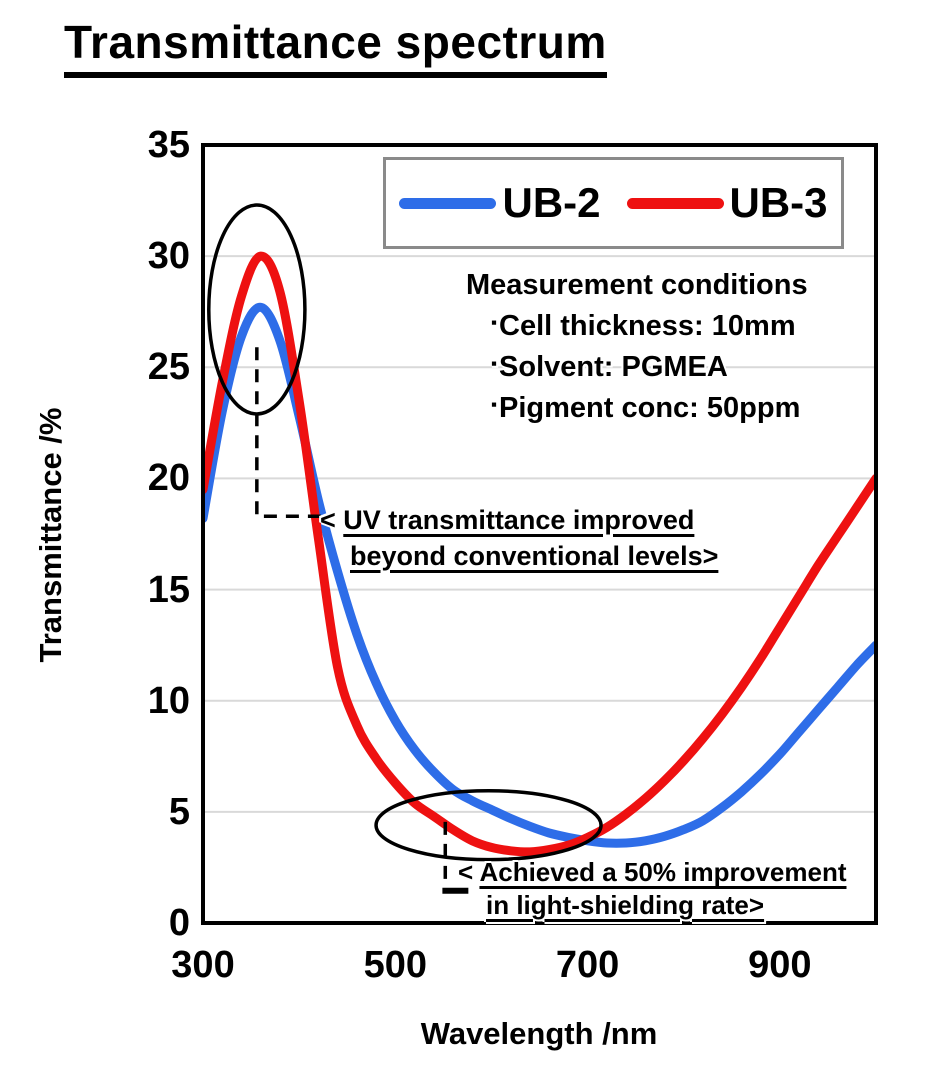  I want to click on x-tick-label: 700, so click(587, 965).